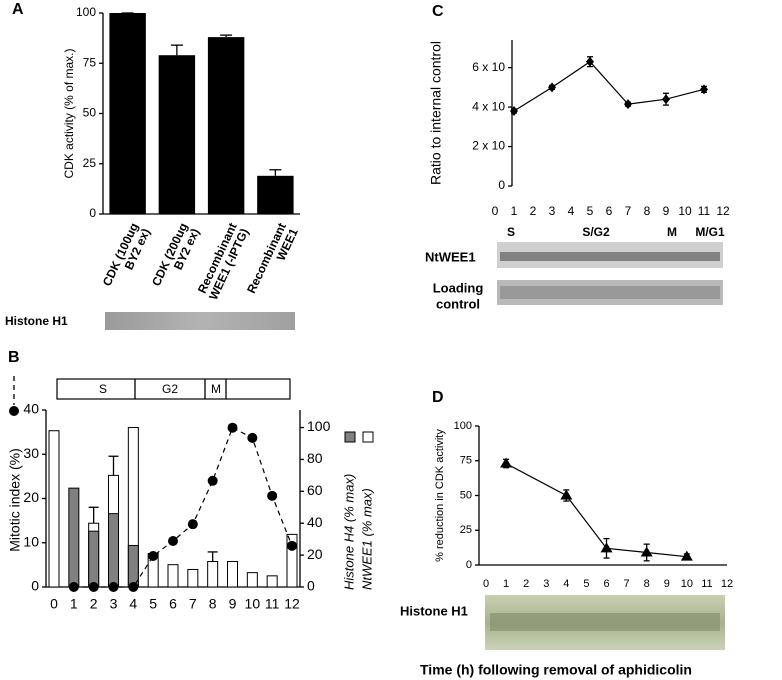 This screenshot has height=680, width=782. Describe the element at coordinates (596, 232) in the screenshot. I see `gel-lane-label: S/G2` at that location.